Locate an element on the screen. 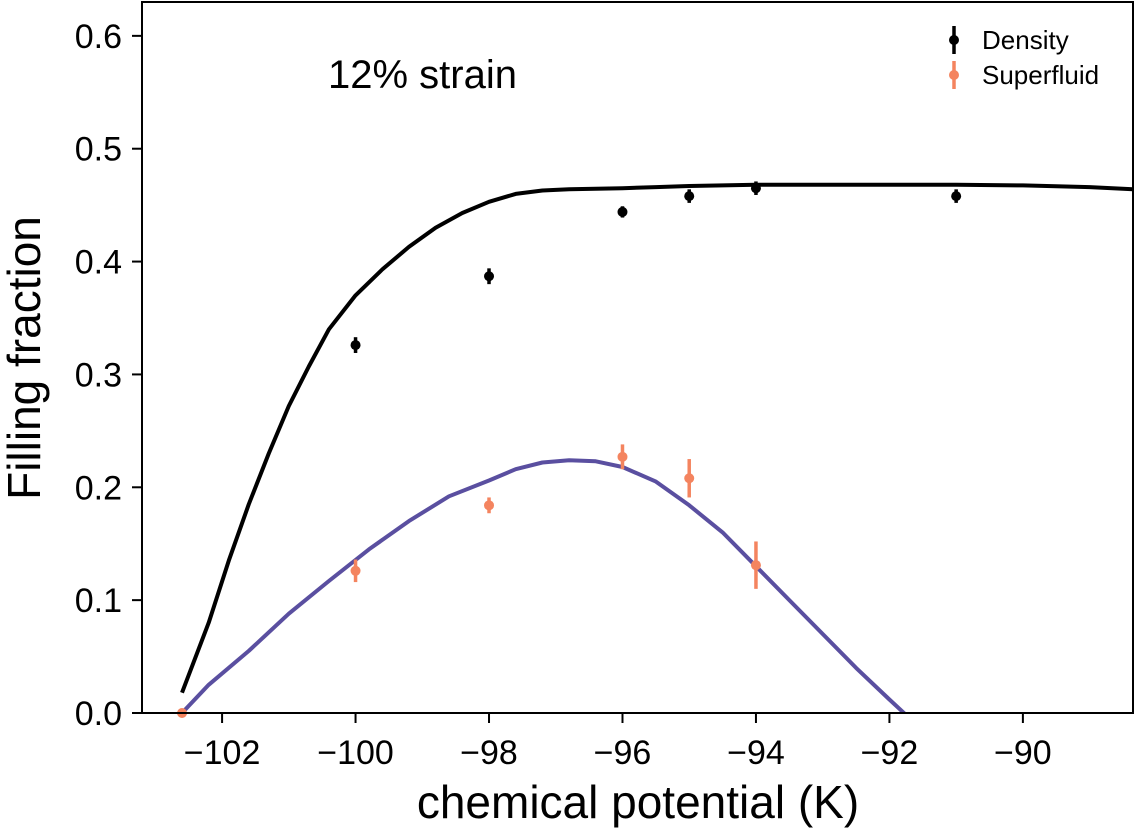  x-axis-ticks: −102 −100 −98 −96 −94 −92 −90 is located at coordinates (618, 742).